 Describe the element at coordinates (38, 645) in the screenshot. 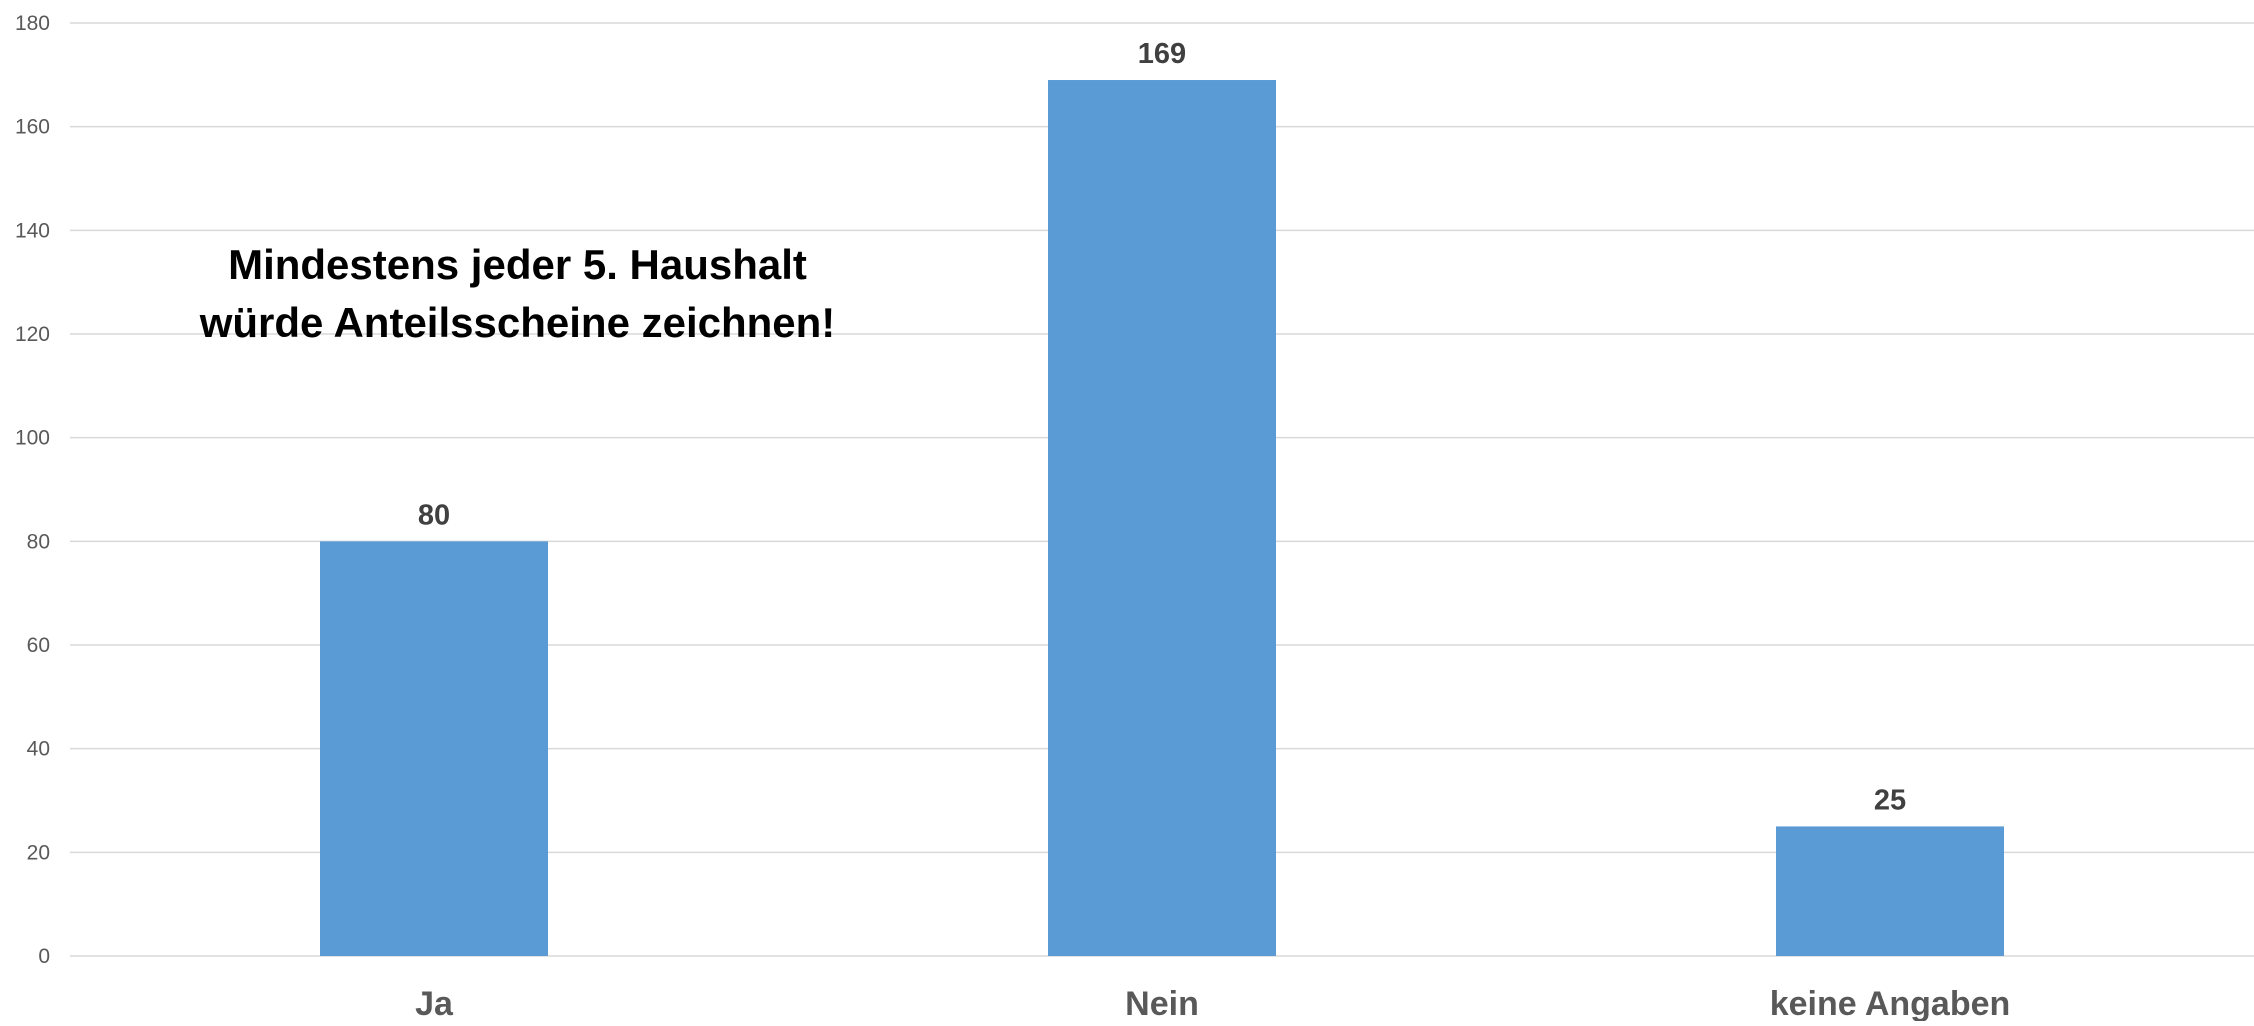

I see `y-tick-label: 60` at that location.